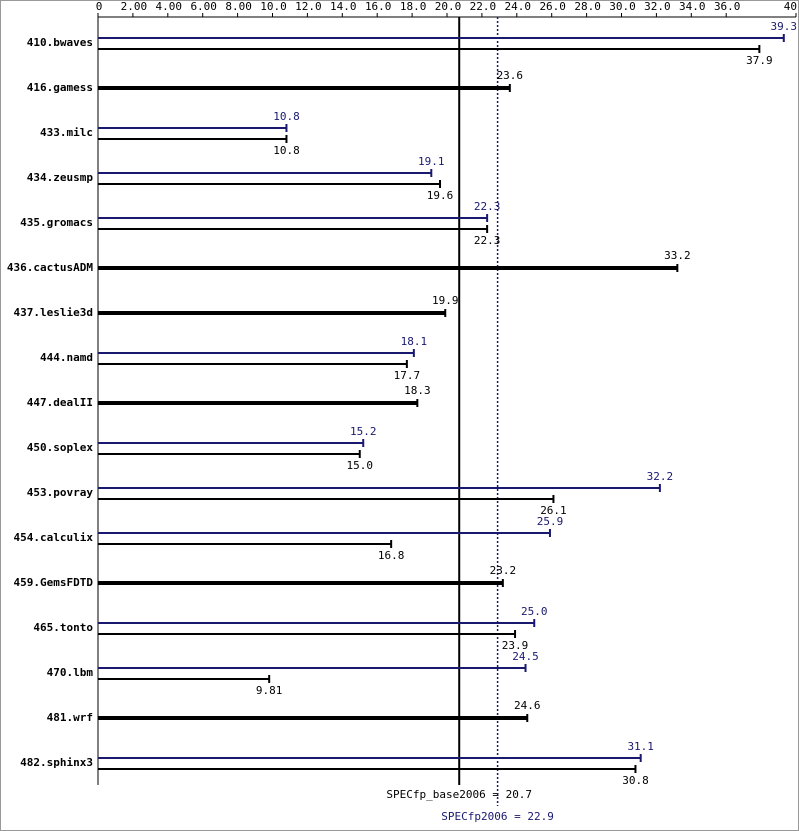  Describe the element at coordinates (727, 6) in the screenshot. I see `x-tick-label: 36.0` at that location.